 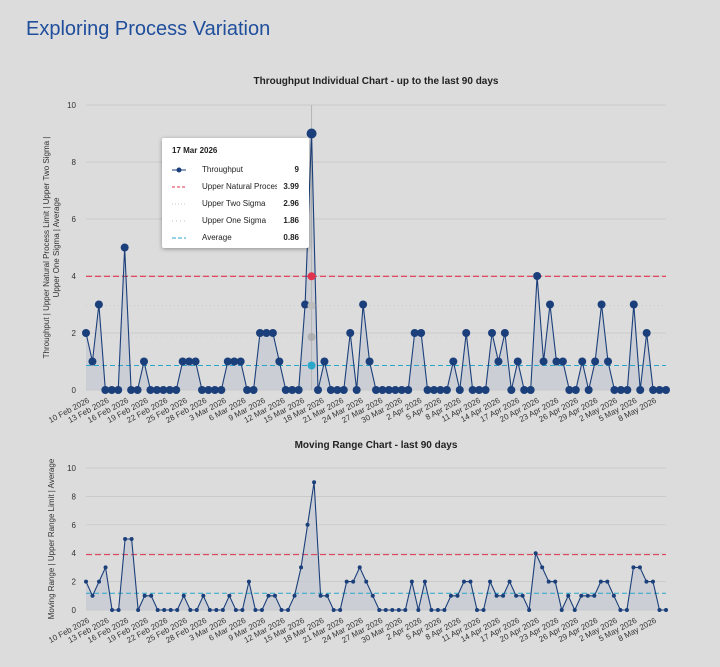 What do you see at coordinates (74, 553) in the screenshot?
I see `y-tick-label: 4` at bounding box center [74, 553].